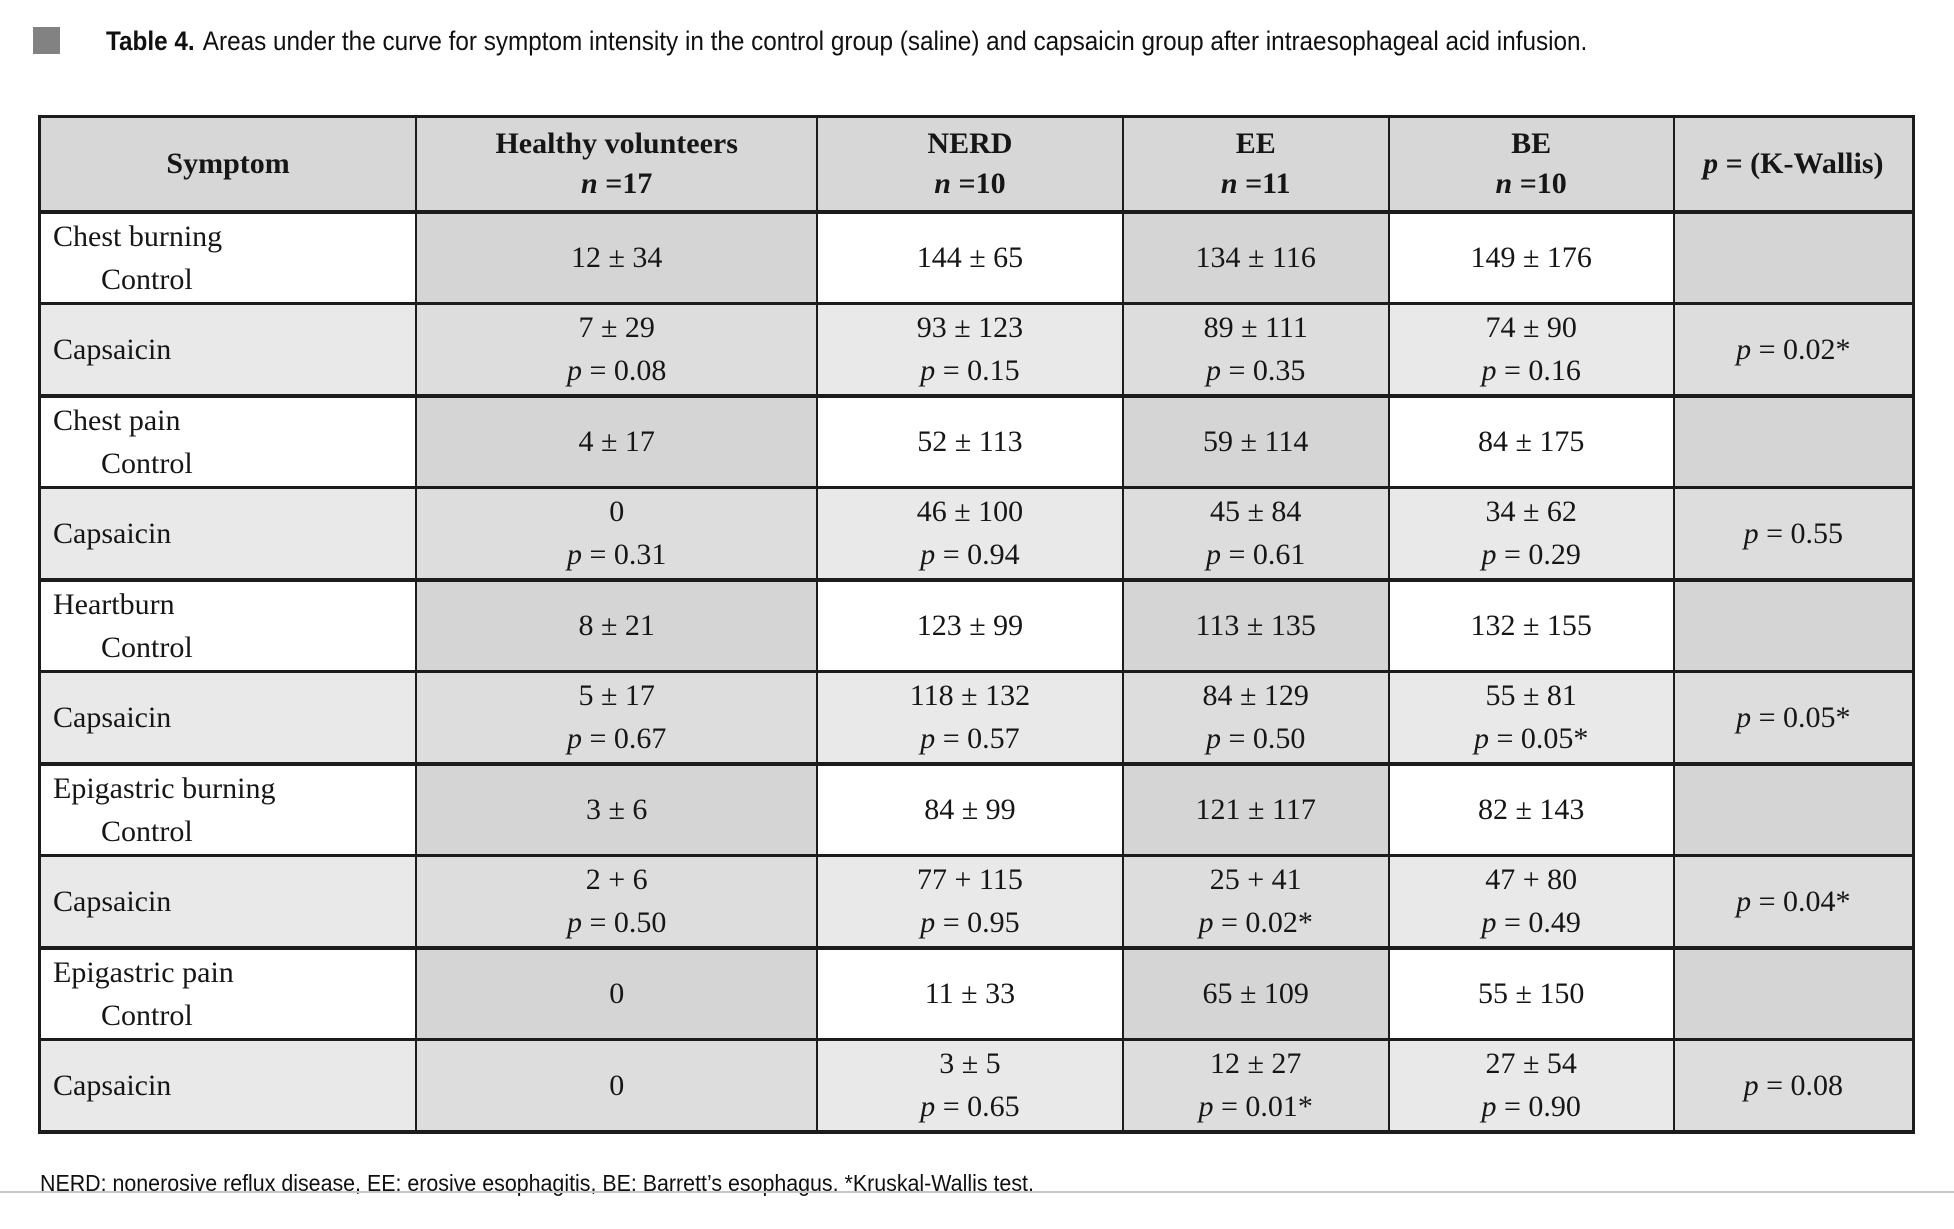  Describe the element at coordinates (617, 441) in the screenshot. I see `cell-healthy-volunteers: 4 ± 17` at that location.